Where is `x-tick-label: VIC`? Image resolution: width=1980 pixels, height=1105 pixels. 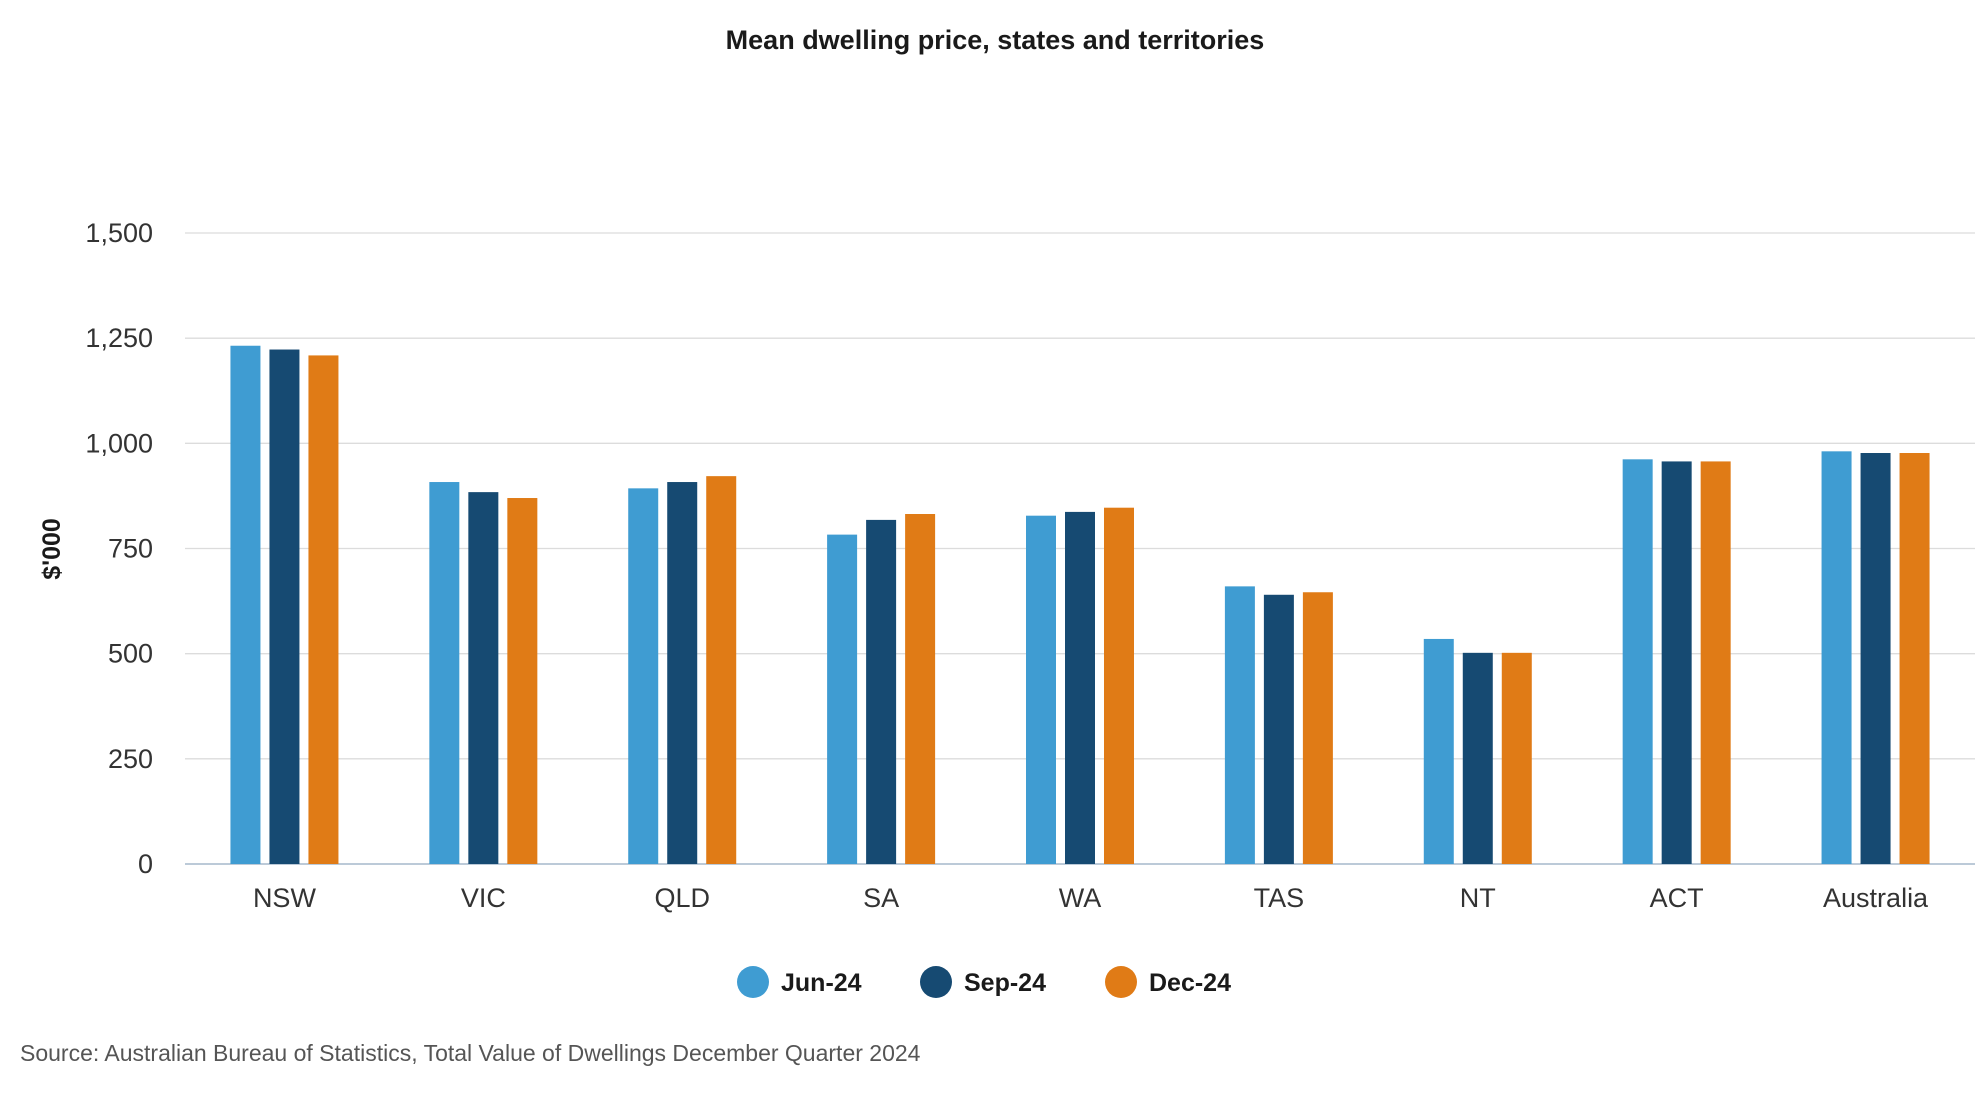 x-tick-label: VIC is located at coordinates (483, 898).